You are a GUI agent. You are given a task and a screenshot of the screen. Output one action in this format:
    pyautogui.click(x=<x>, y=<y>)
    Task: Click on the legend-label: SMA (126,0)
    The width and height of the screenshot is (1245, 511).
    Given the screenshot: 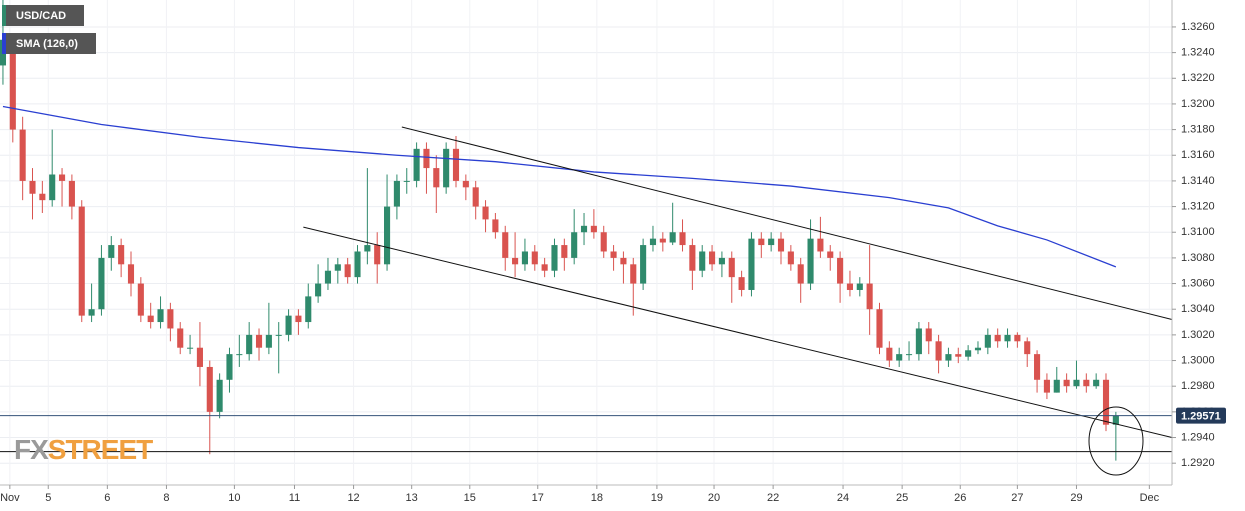 What is the action you would take?
    pyautogui.click(x=47, y=44)
    